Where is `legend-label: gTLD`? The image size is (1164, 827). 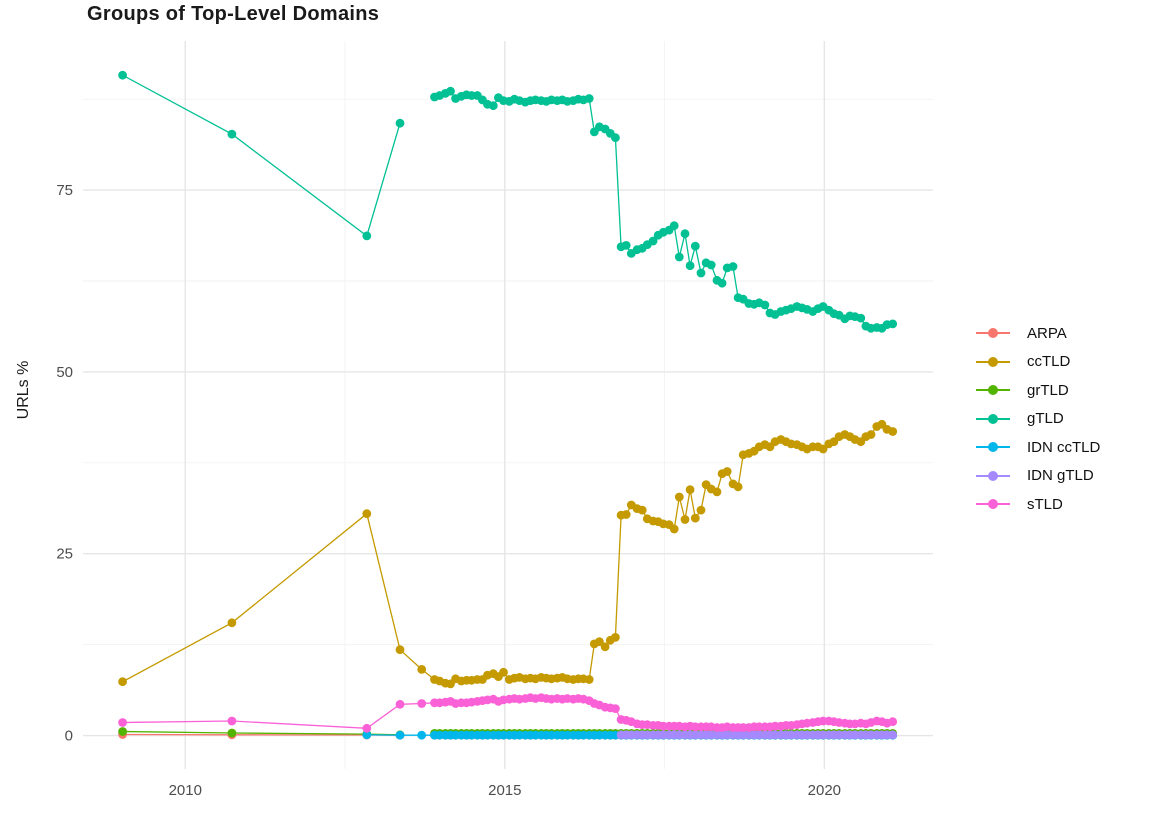
legend-label: gTLD is located at coordinates (1045, 419).